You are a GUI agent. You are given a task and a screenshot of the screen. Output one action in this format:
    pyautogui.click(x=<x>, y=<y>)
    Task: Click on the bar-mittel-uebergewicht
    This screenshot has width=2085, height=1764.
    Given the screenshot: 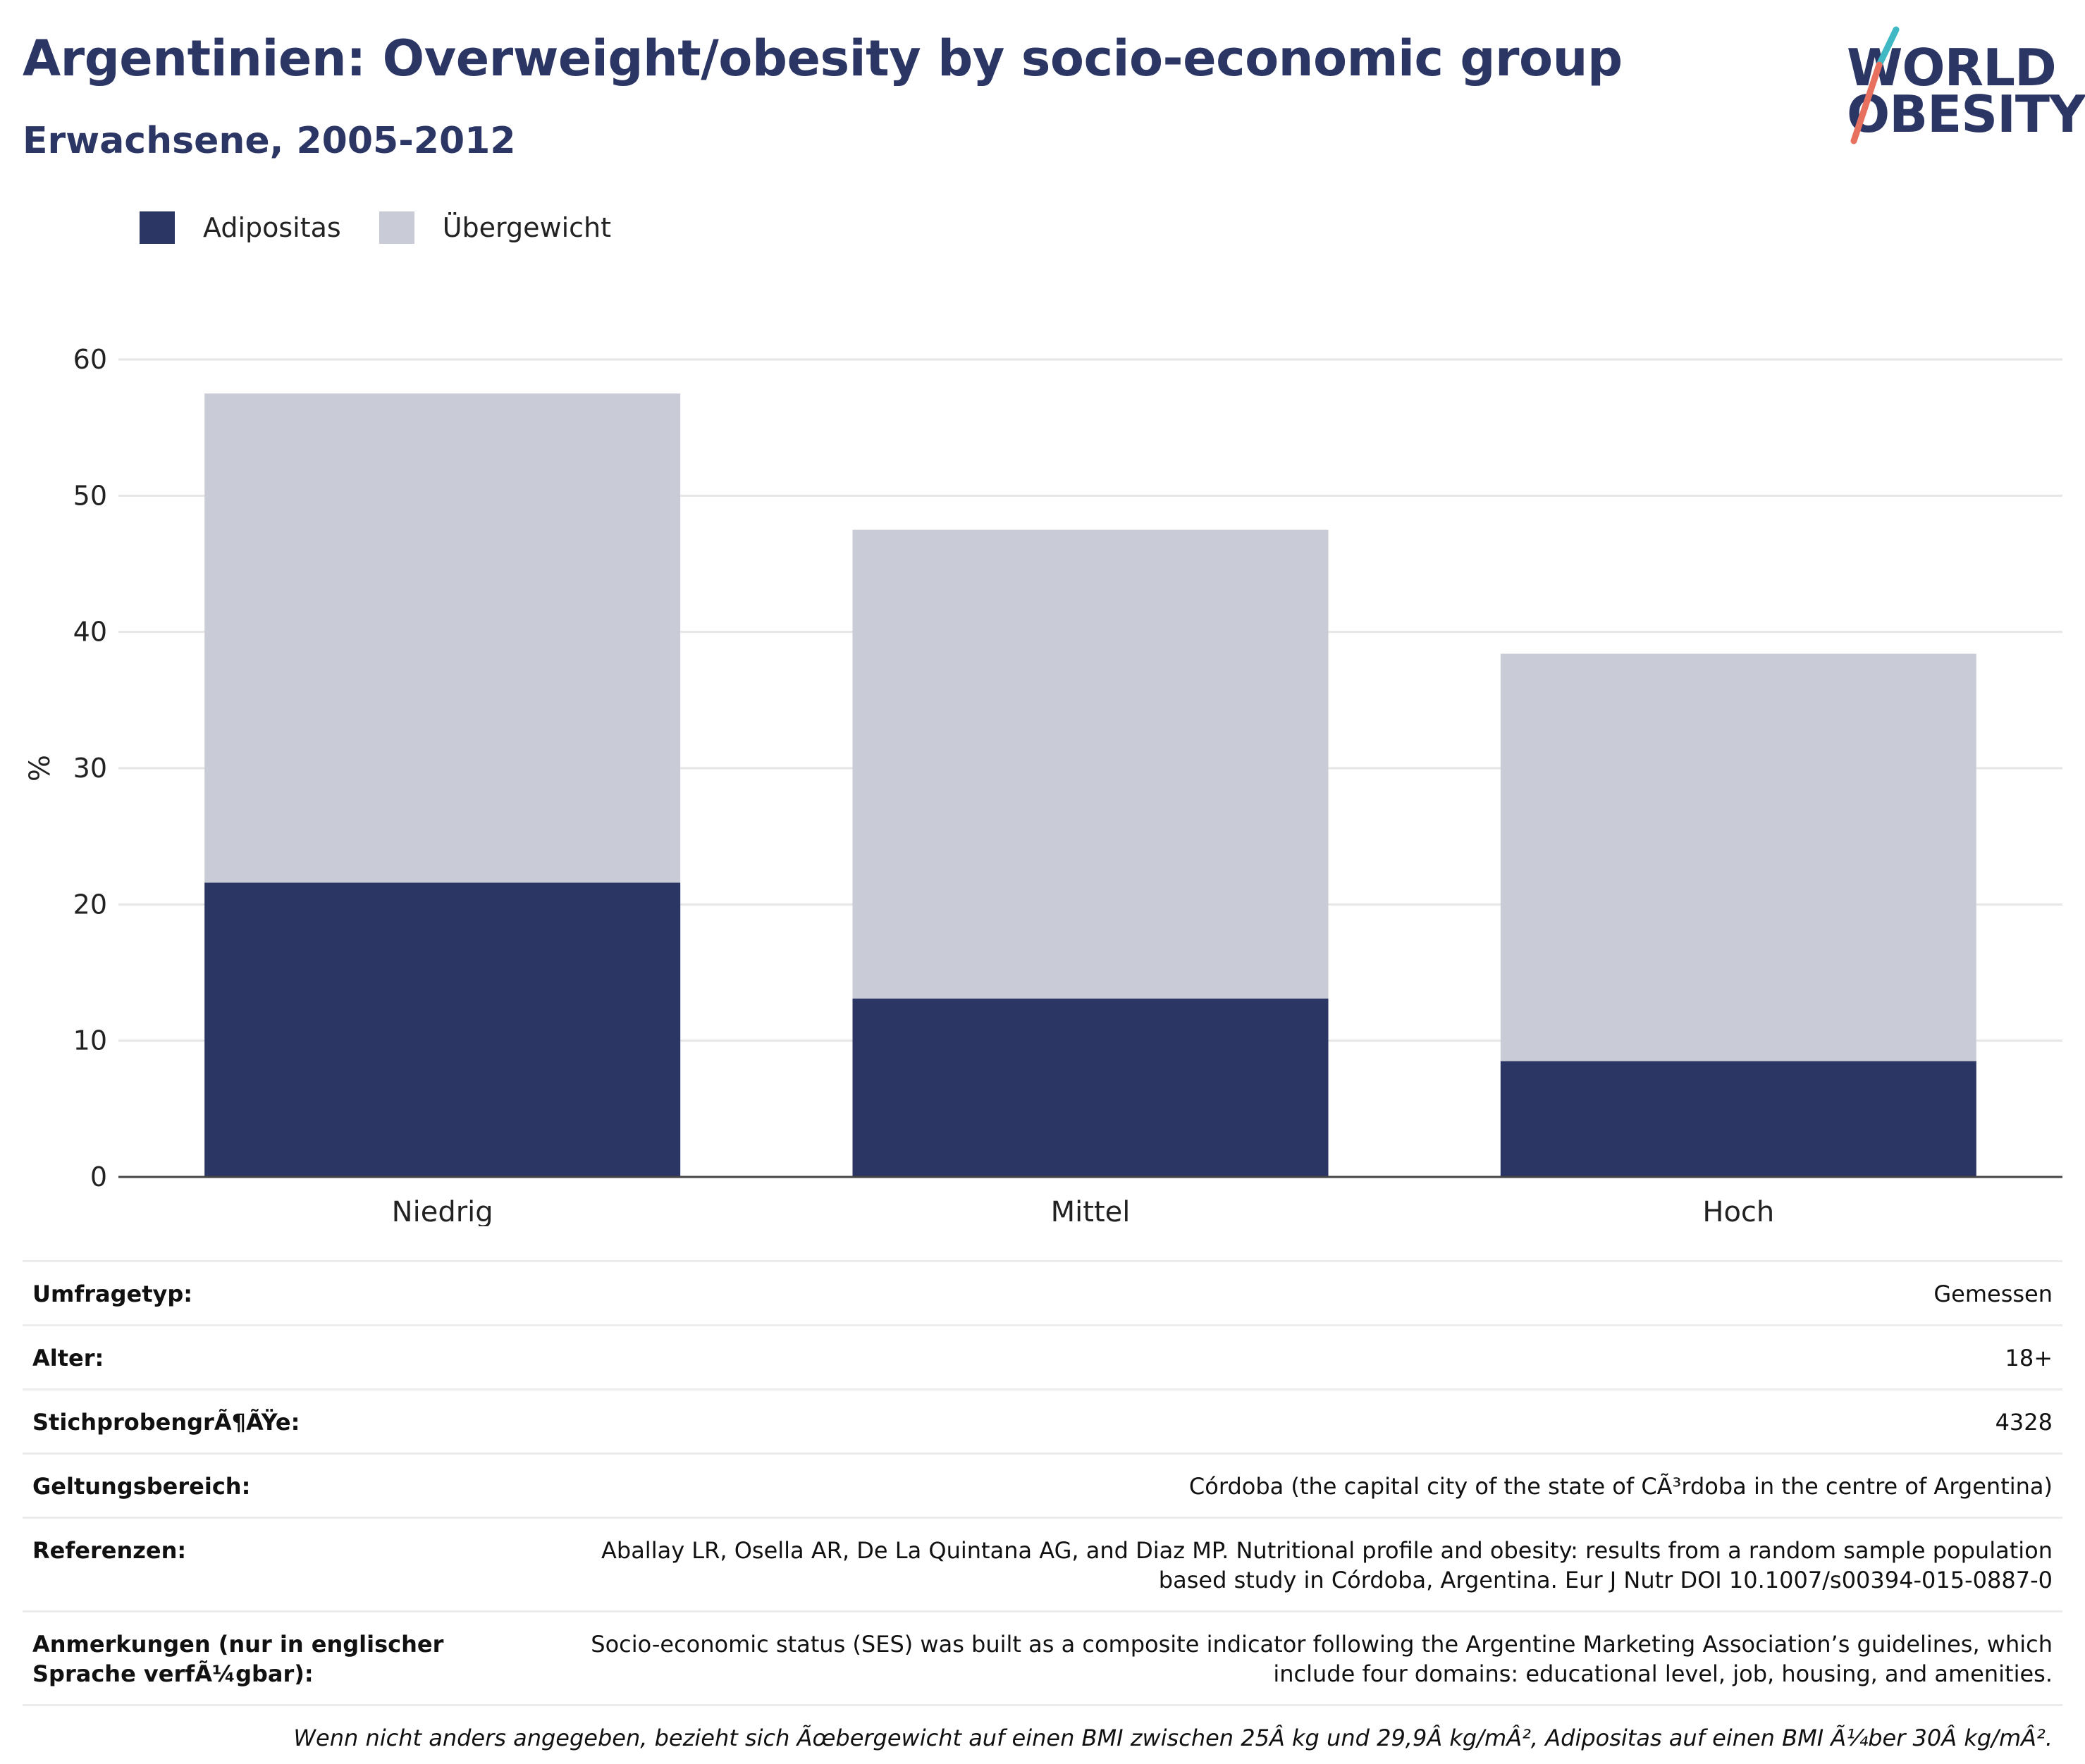 What is the action you would take?
    pyautogui.click(x=1090, y=764)
    